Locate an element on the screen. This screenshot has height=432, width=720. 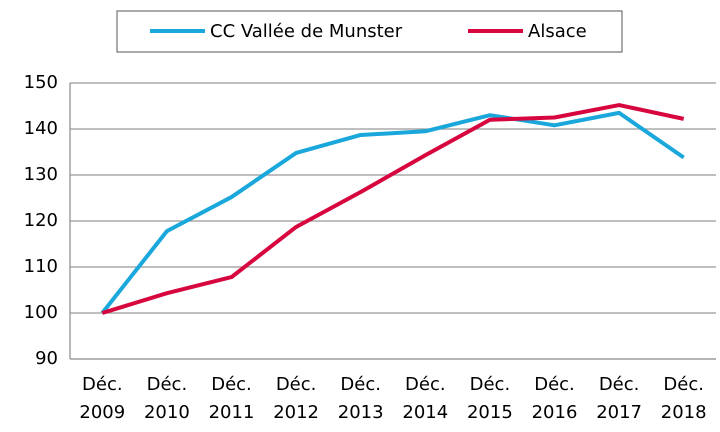
y-tick-label: 140 is located at coordinates (41, 128).